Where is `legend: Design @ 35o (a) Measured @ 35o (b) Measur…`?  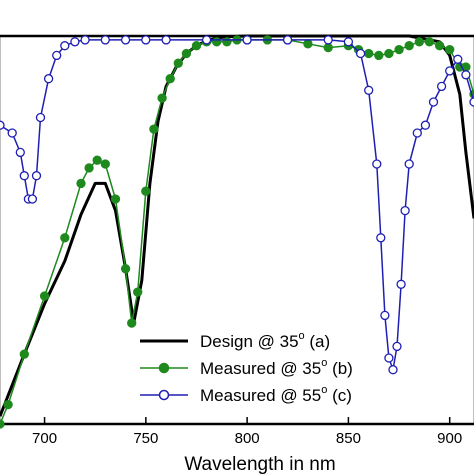
legend: Design @ 35o (a) Measured @ 35o (b) Measur… is located at coordinates (246, 367).